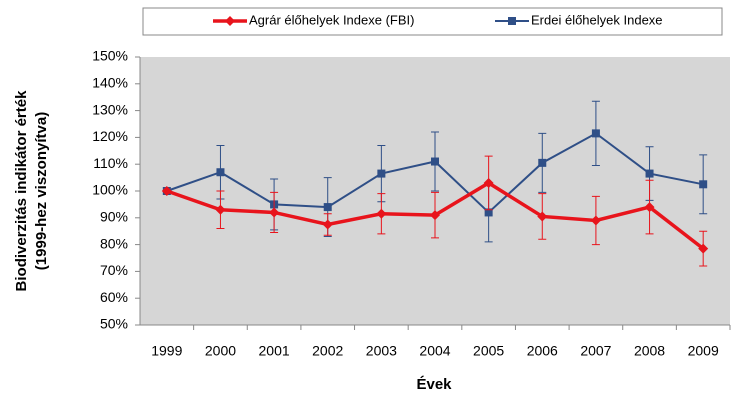  Describe the element at coordinates (41, 191) in the screenshot. I see `y-axis-label: (1999-hez viszonyítva)` at that location.